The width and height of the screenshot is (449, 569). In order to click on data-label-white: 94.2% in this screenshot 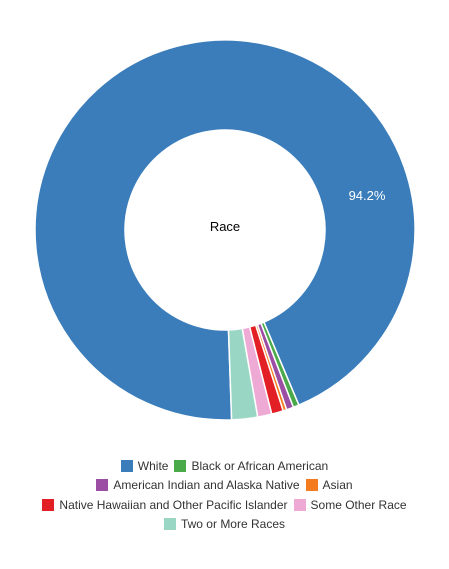, I will do `click(367, 195)`.